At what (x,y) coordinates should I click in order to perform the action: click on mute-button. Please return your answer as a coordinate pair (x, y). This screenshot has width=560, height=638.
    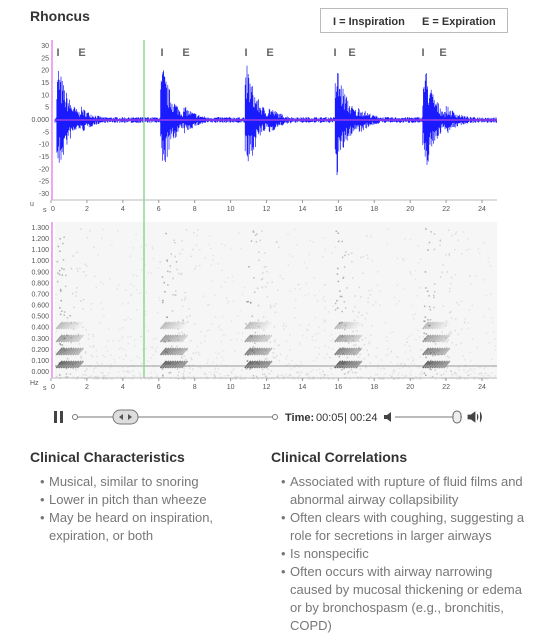
    Looking at the image, I should click on (387, 417).